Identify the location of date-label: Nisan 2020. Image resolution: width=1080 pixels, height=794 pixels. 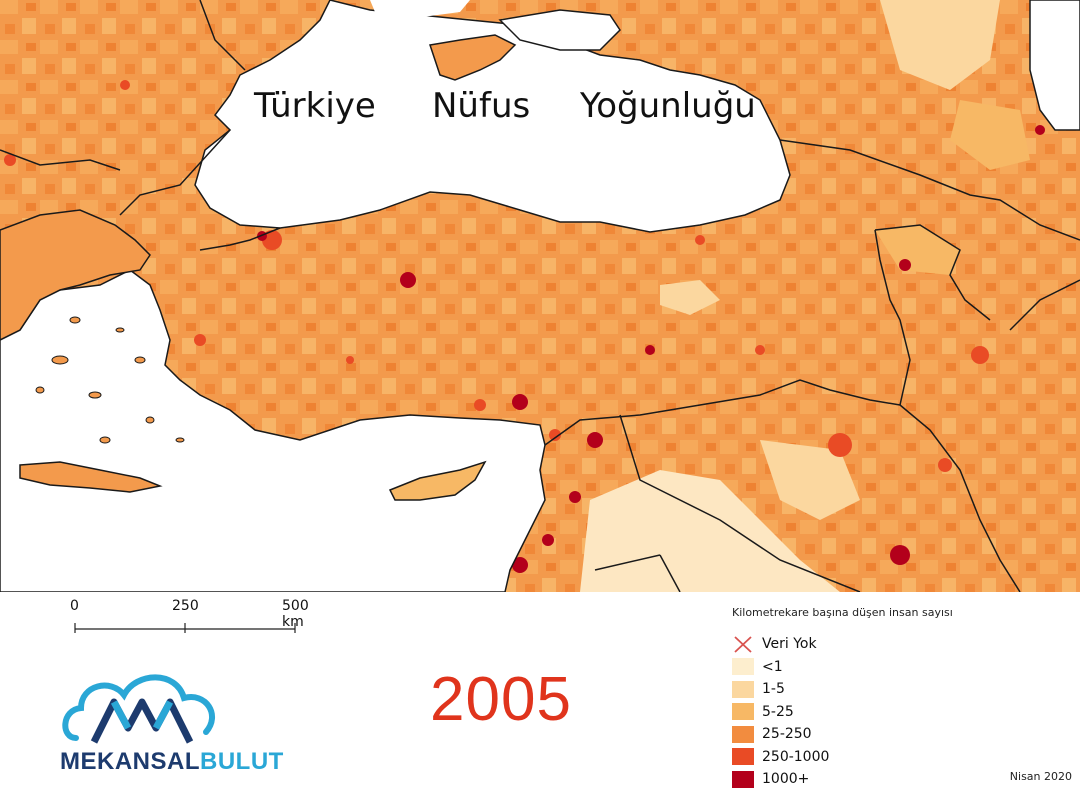
(1040, 776).